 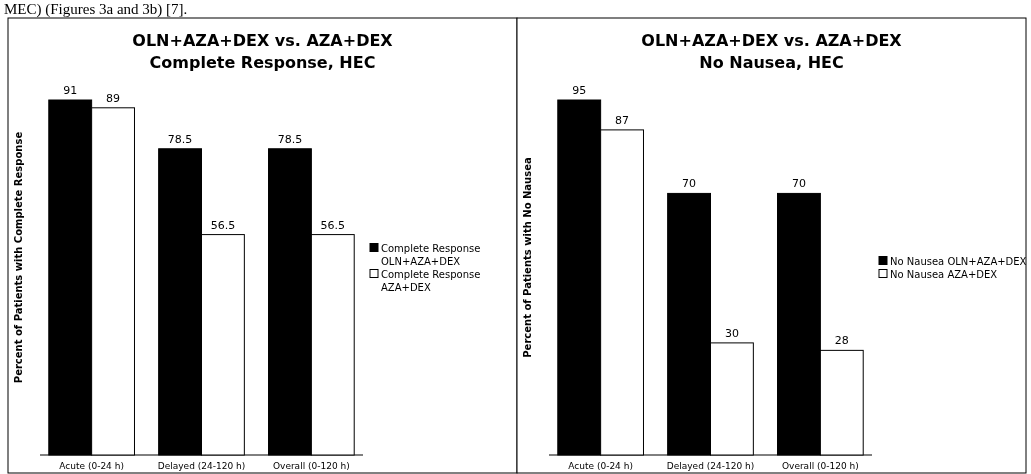 I want to click on data-label: 89, so click(x=113, y=98).